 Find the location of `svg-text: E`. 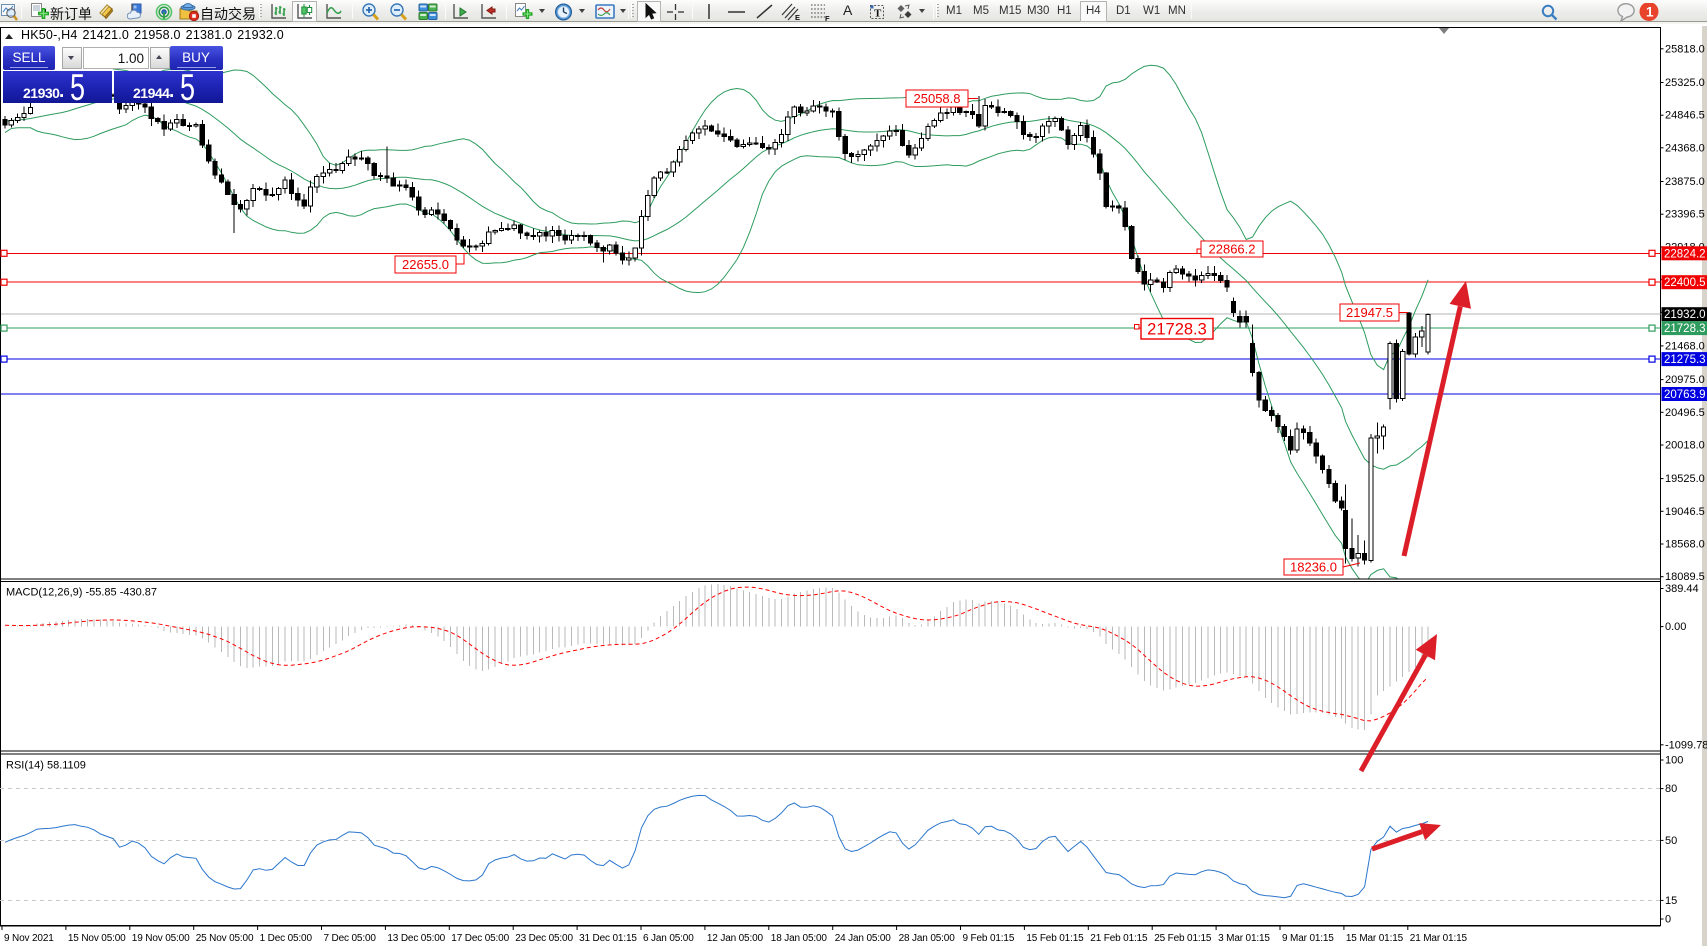

svg-text: E is located at coordinates (797, 17).